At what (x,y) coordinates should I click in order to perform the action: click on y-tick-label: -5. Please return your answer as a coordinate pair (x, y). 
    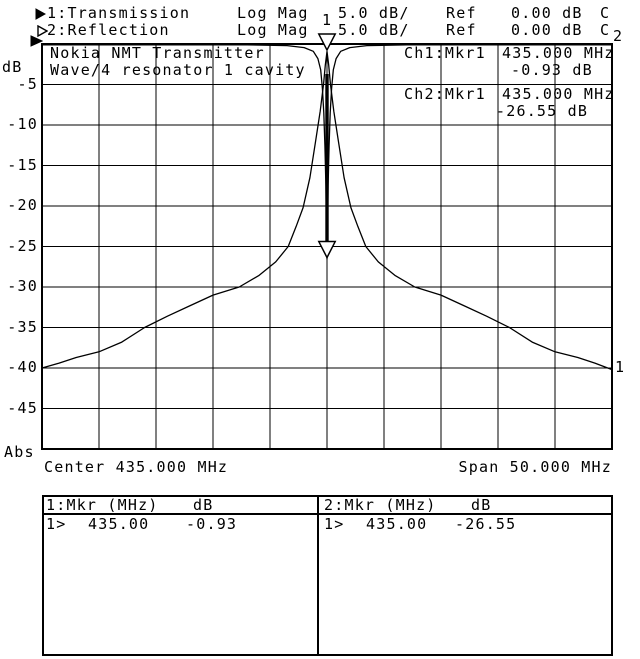
    Looking at the image, I should click on (27, 83).